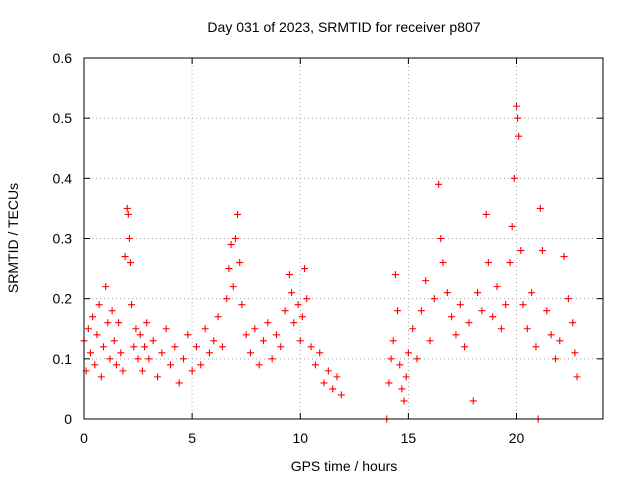 The width and height of the screenshot is (640, 480). What do you see at coordinates (63, 118) in the screenshot?
I see `y-tick-label: 0.5` at bounding box center [63, 118].